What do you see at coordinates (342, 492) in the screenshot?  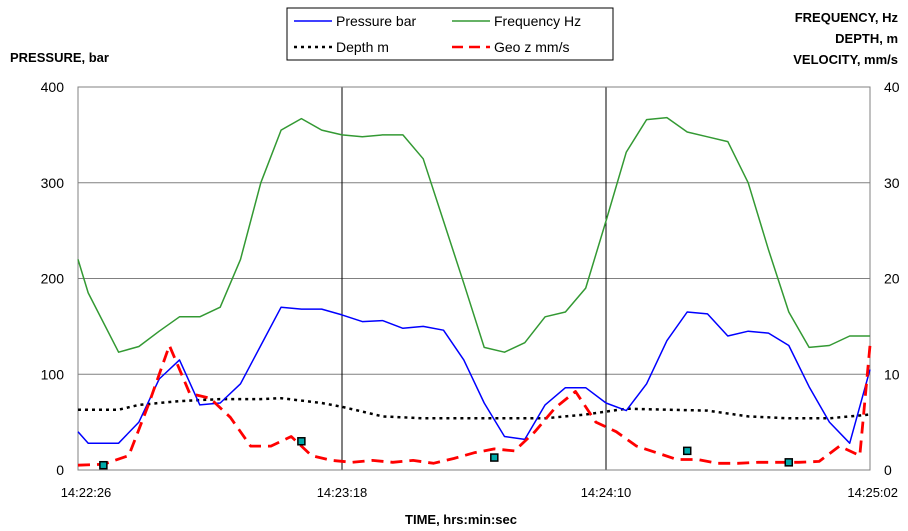 I see `x-tick-label-1: 14:23:18` at bounding box center [342, 492].